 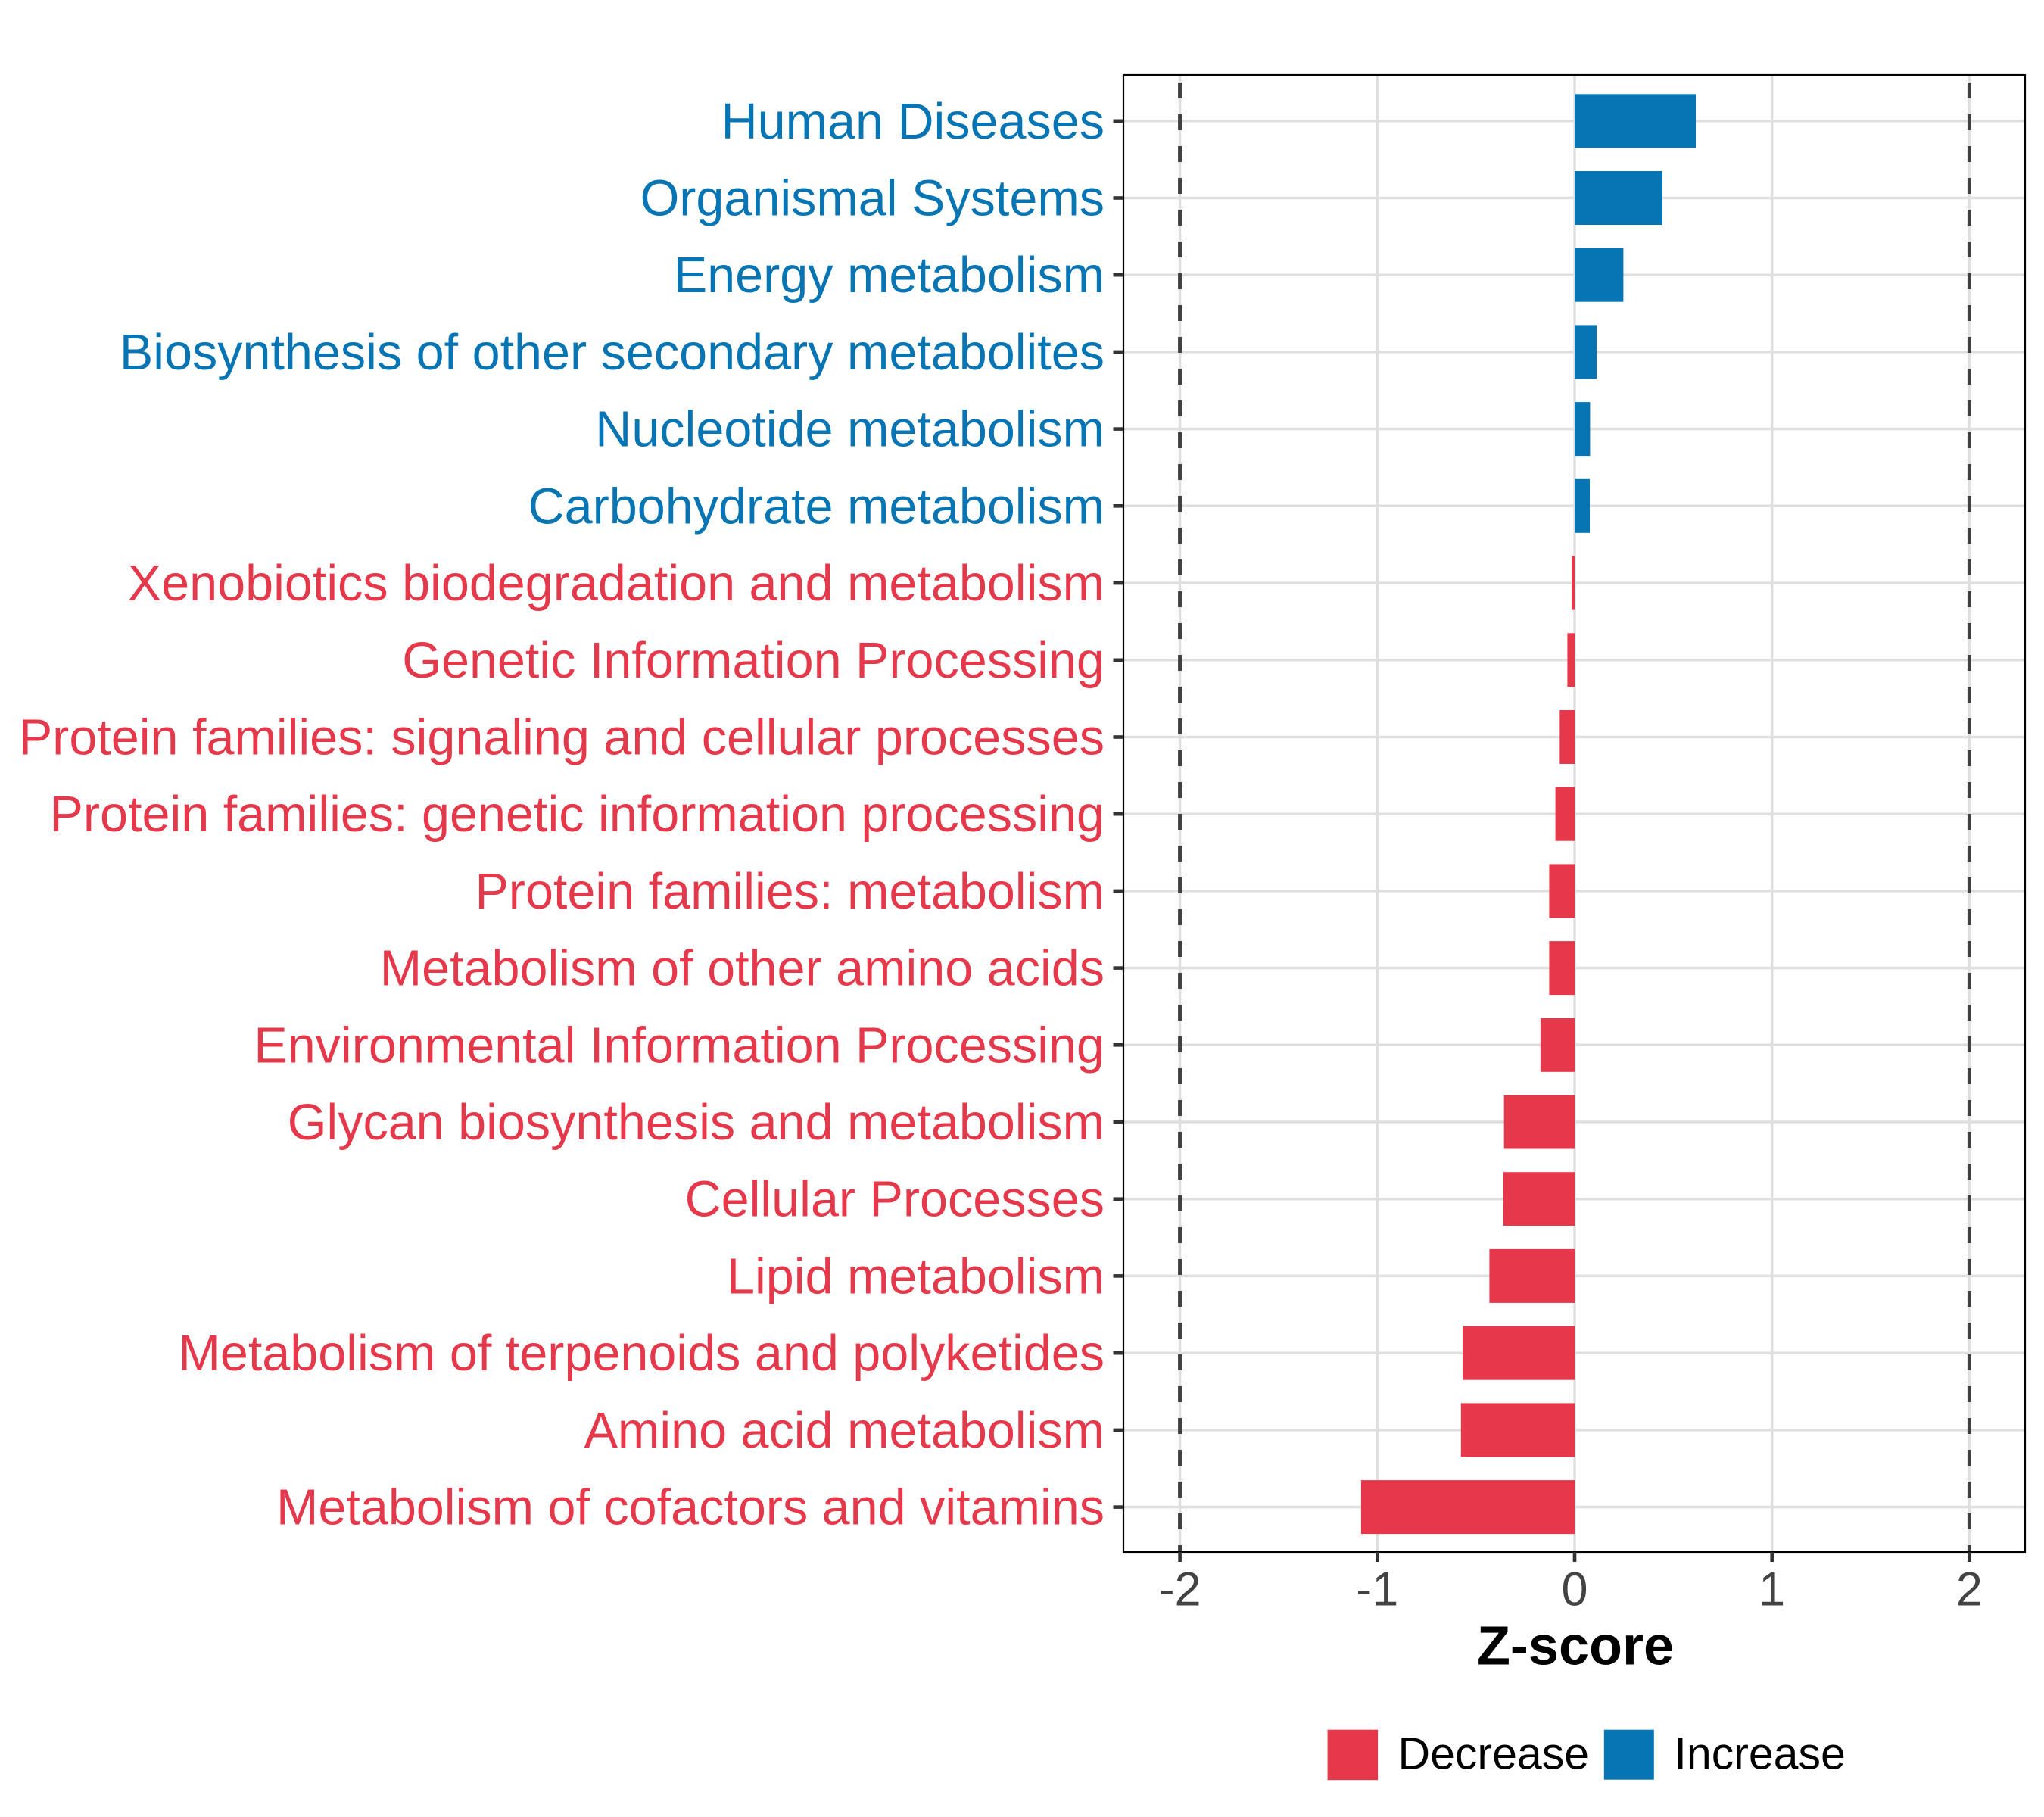 What do you see at coordinates (913, 122) in the screenshot?
I see `svg-text: Human Diseases` at bounding box center [913, 122].